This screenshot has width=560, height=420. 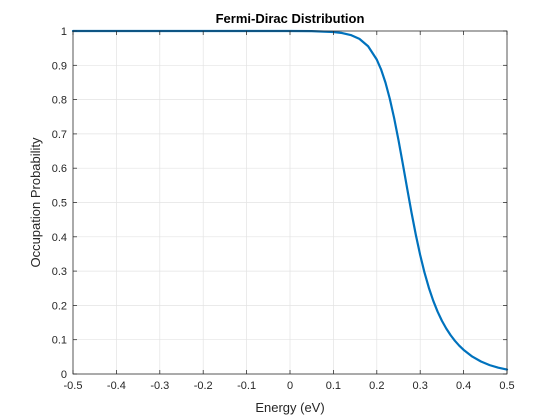 What do you see at coordinates (73, 386) in the screenshot?
I see `x-tick-label: -0.5` at bounding box center [73, 386].